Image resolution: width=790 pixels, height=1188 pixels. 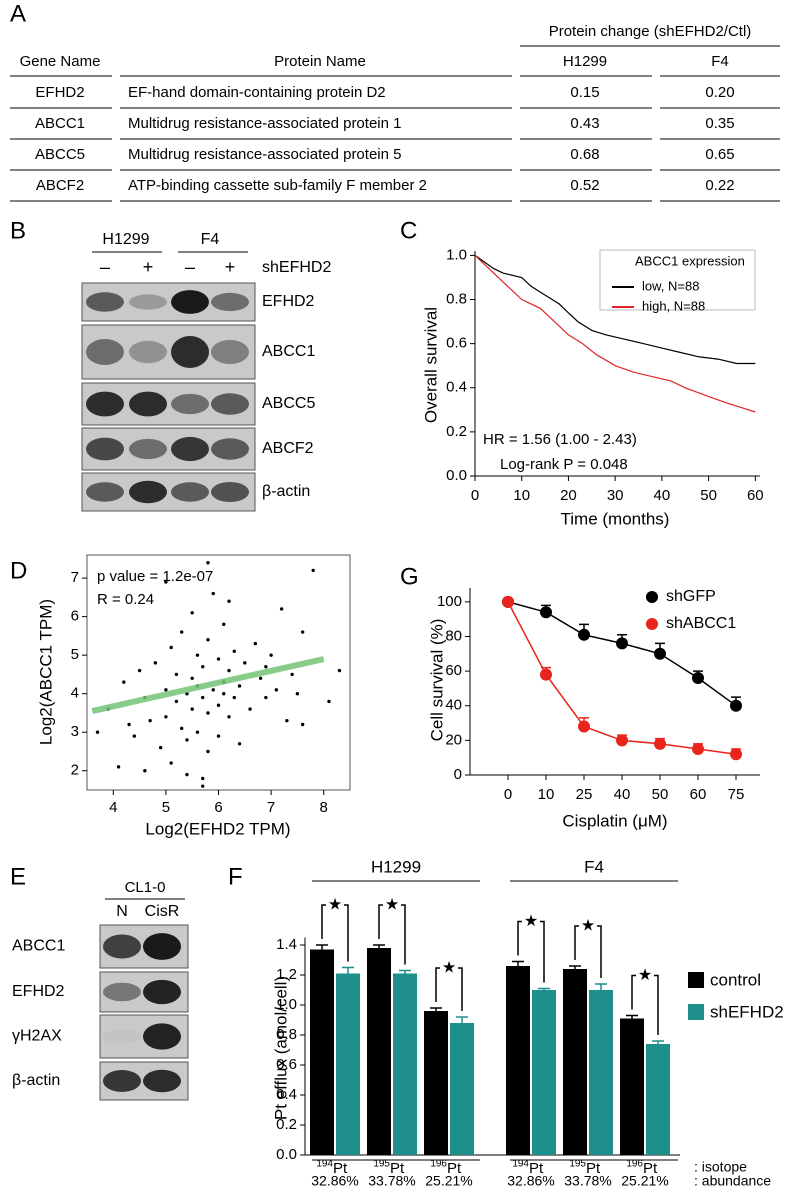 What do you see at coordinates (587, 1180) in the screenshot?
I see `isotope-abundance: 33.78%` at bounding box center [587, 1180].